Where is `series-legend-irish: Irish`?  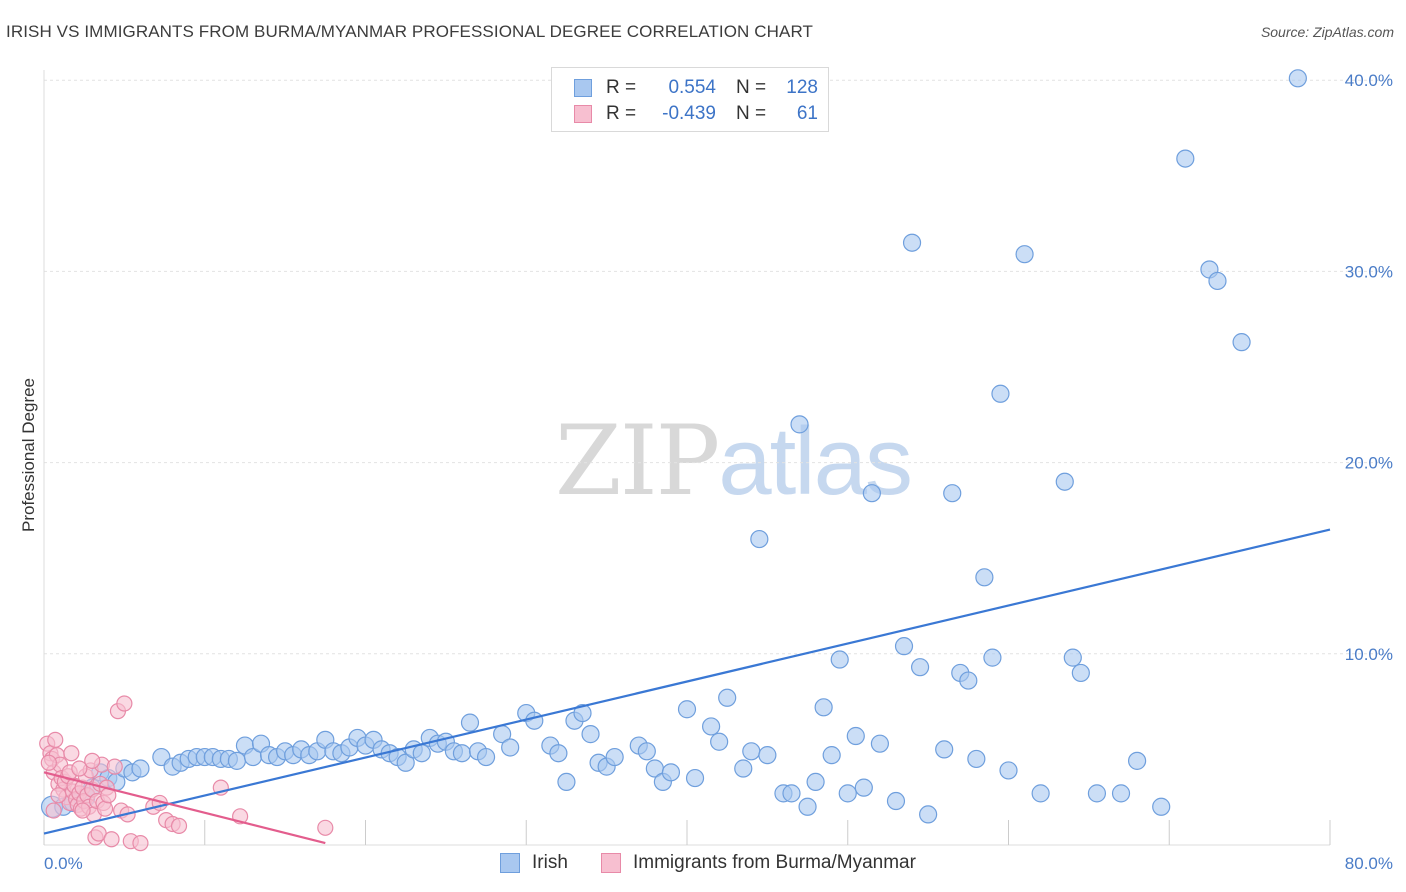 series-legend-irish: Irish is located at coordinates (534, 863).